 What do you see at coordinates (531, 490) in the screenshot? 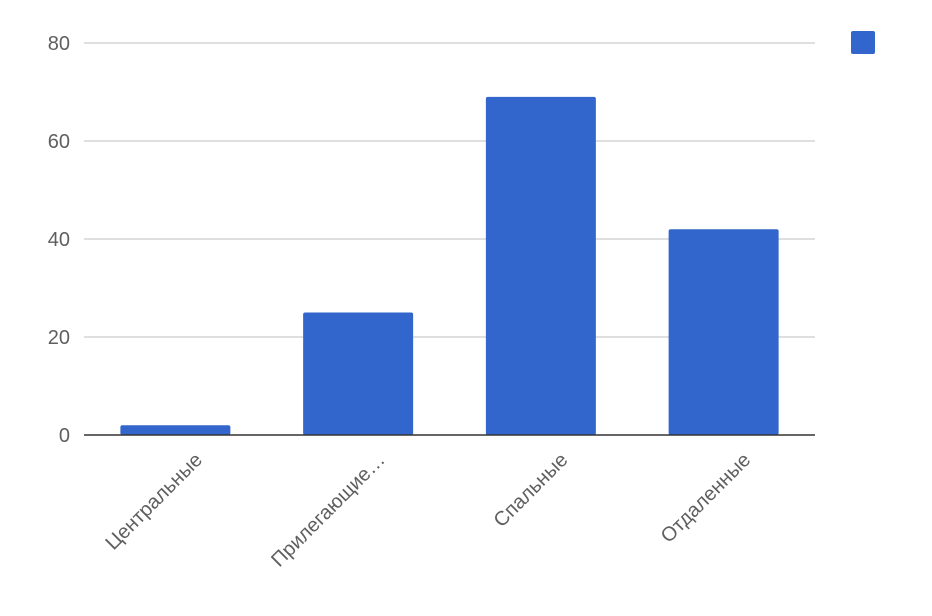
I see `x-category-label: Спальные` at bounding box center [531, 490].